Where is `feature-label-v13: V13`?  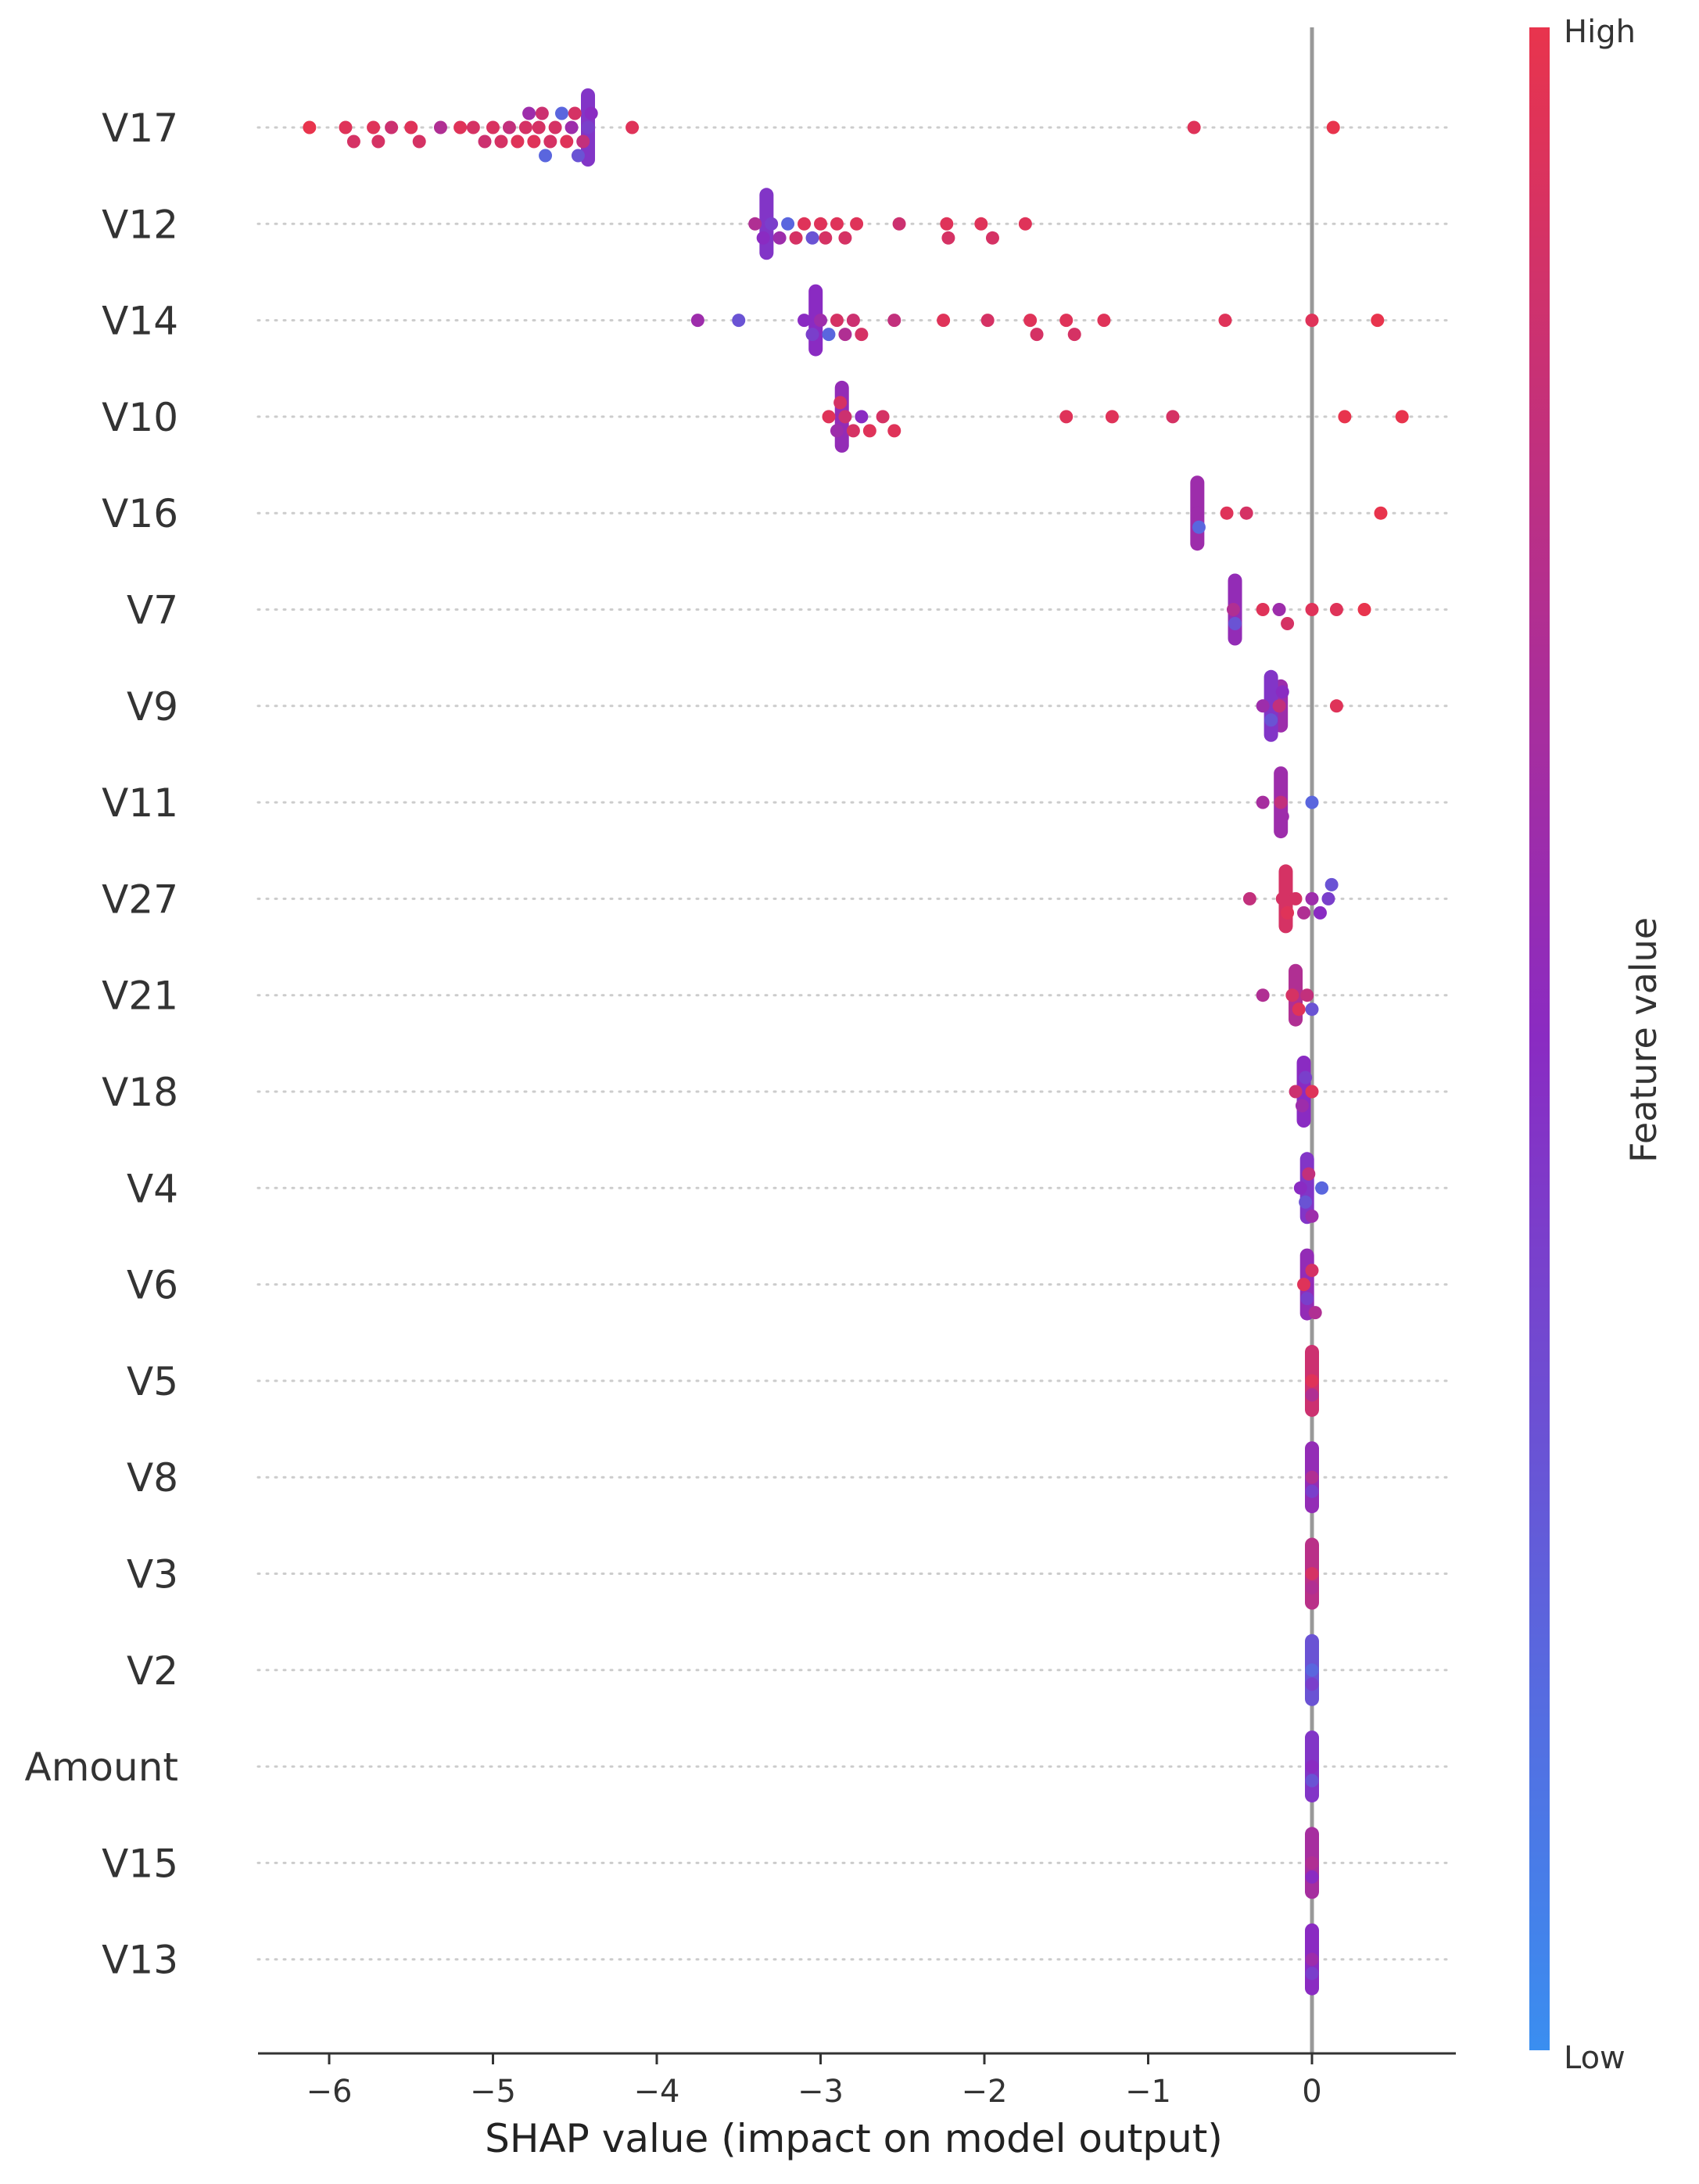
feature-label-v13: V13 is located at coordinates (140, 1960).